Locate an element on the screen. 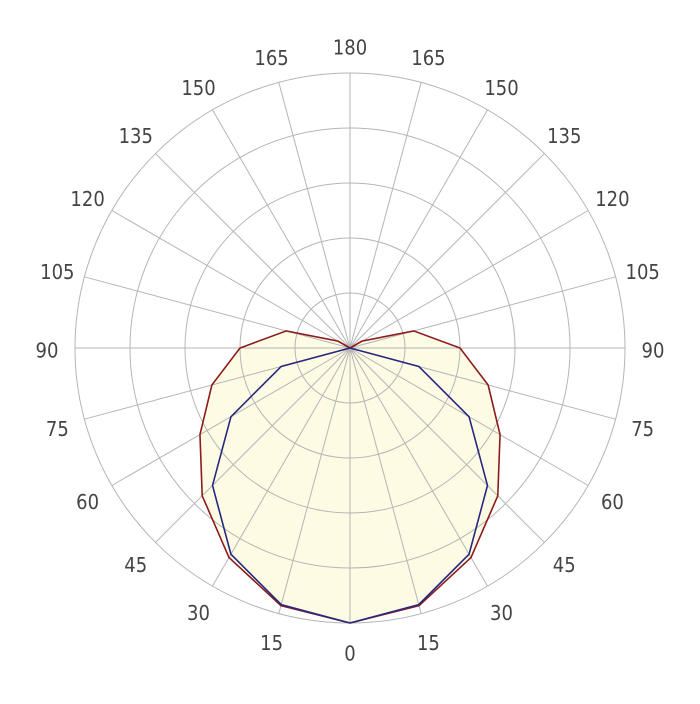  angle-label: 0 is located at coordinates (349, 654).